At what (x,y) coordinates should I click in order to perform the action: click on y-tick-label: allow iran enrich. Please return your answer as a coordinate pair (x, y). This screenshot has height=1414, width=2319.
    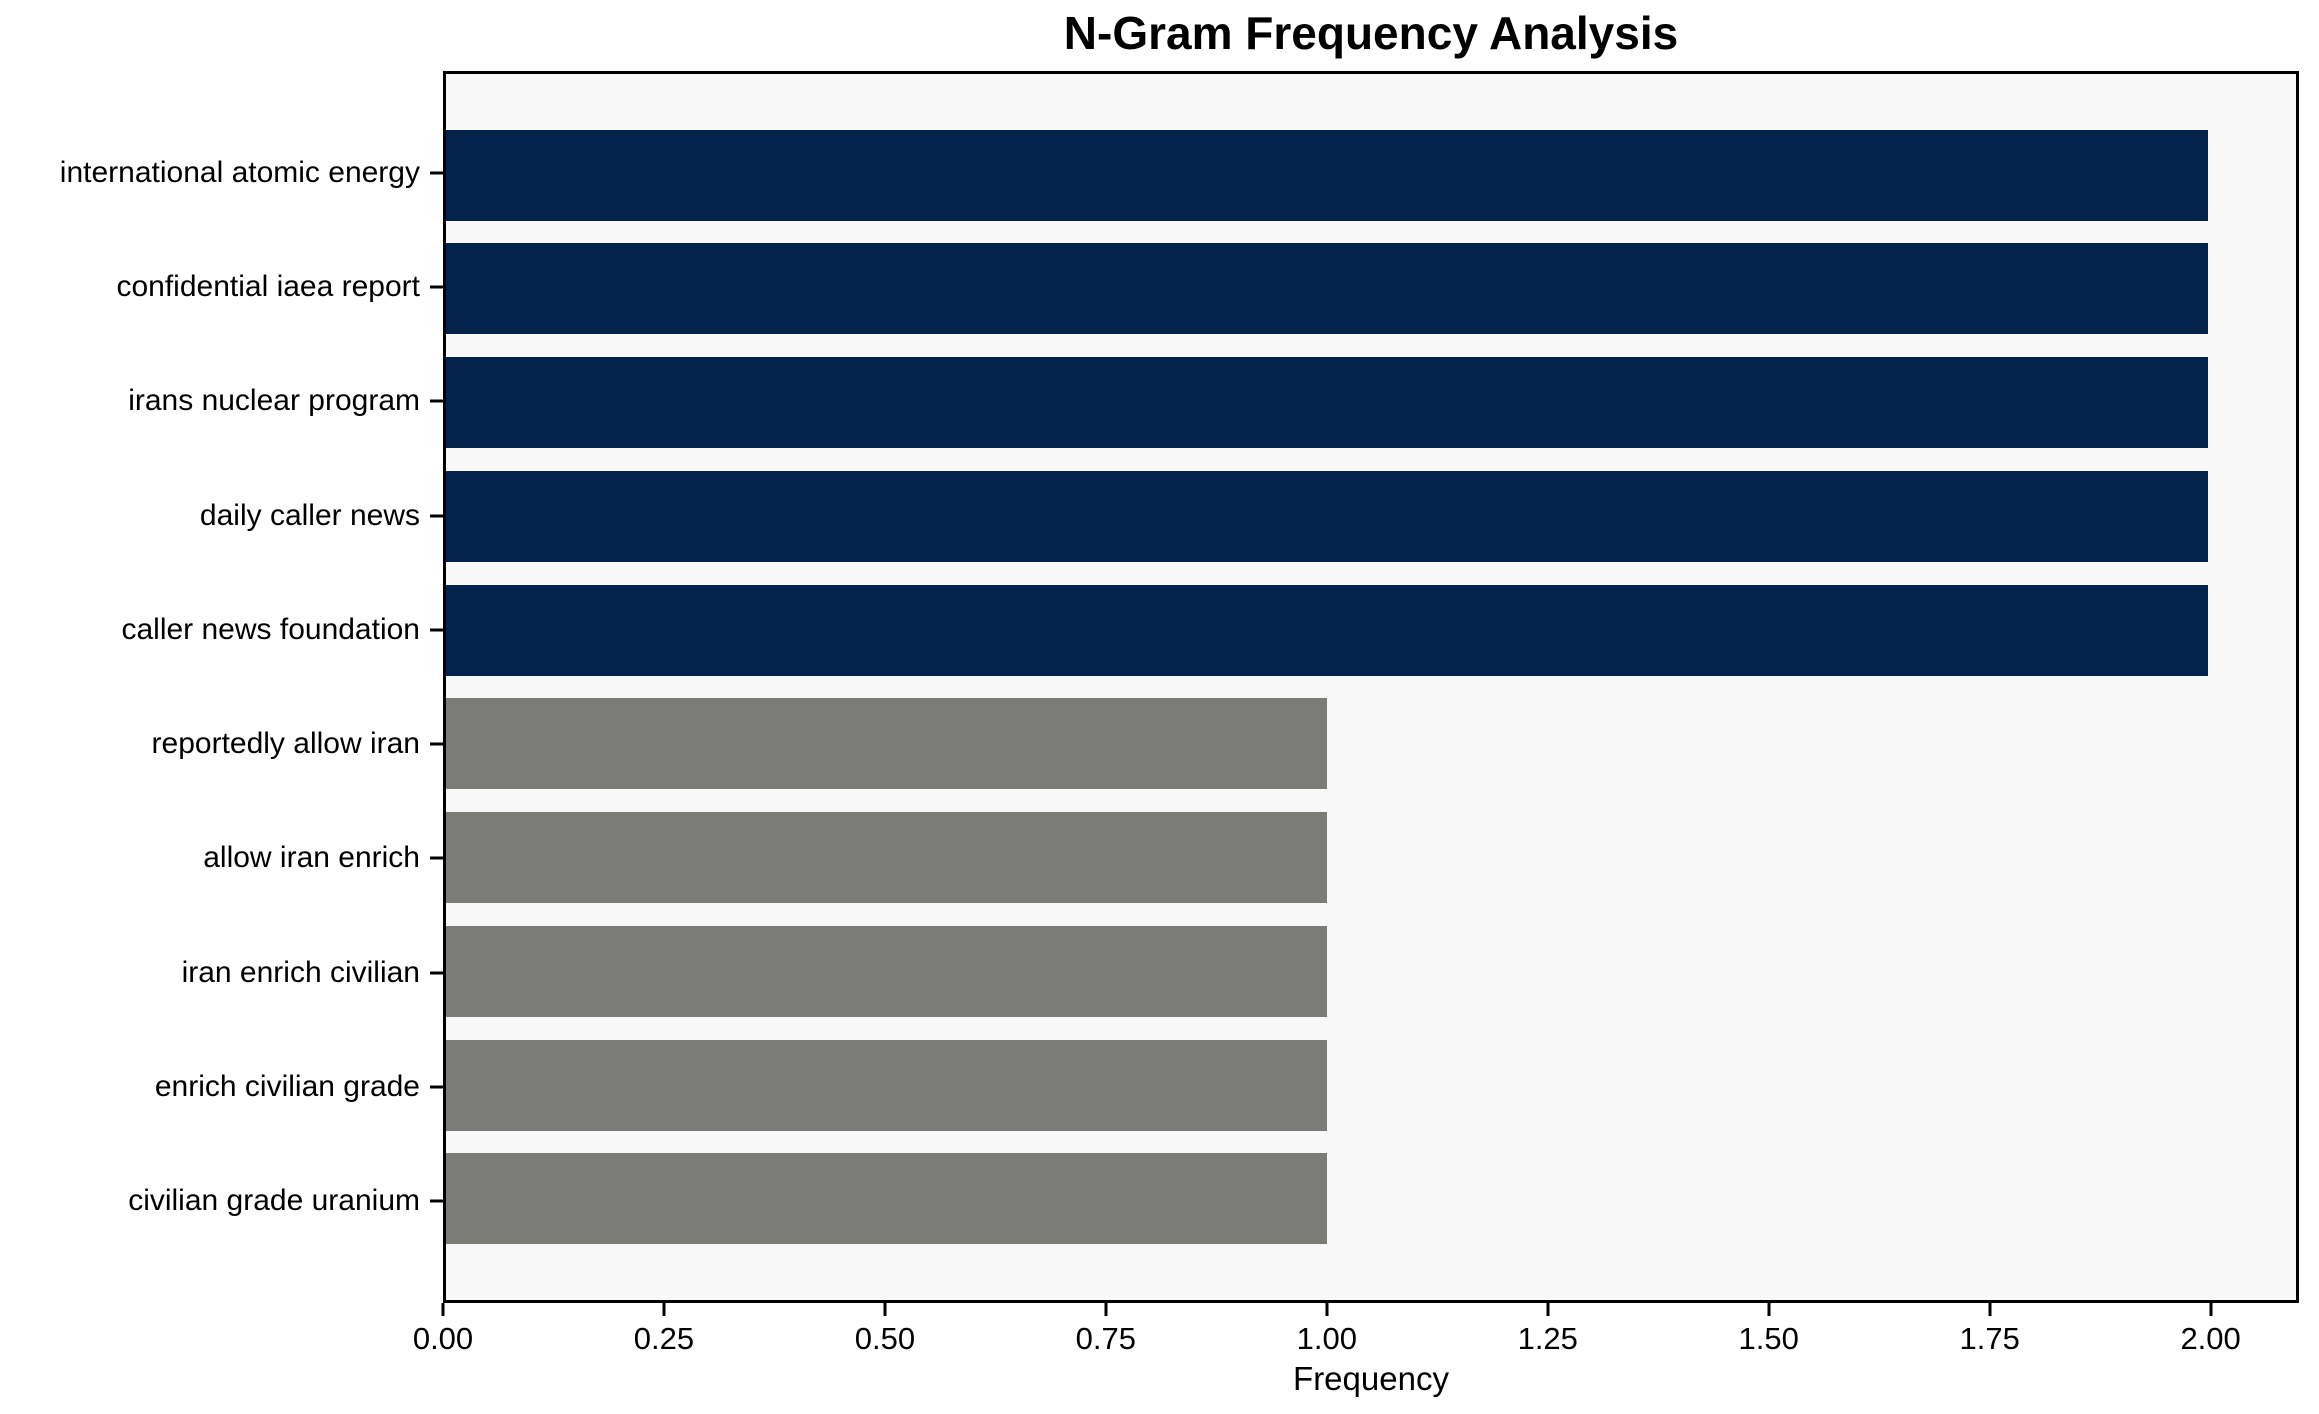
    Looking at the image, I should click on (311, 858).